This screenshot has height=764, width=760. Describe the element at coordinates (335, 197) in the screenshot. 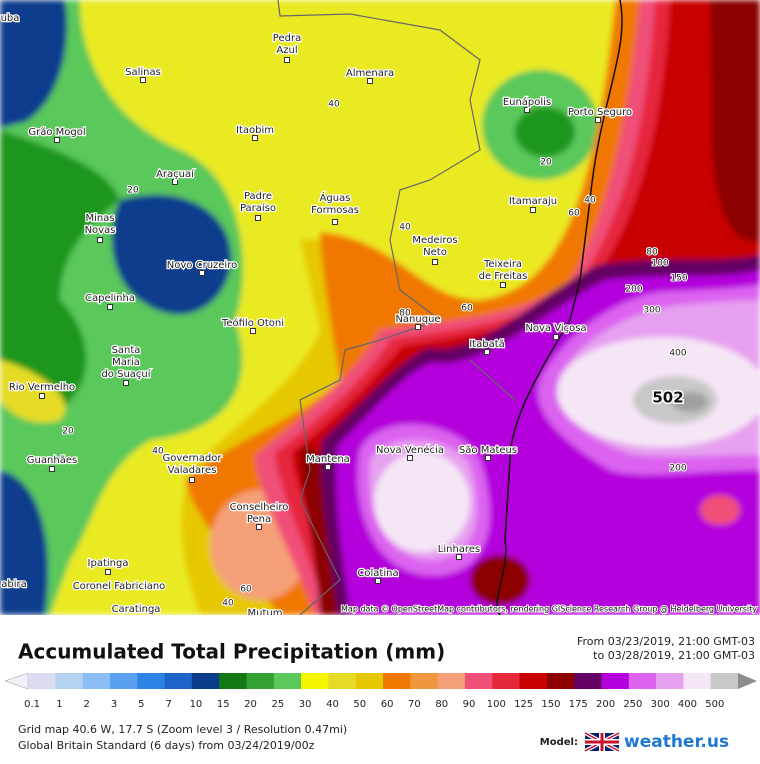

I see `place-label: Águas` at that location.